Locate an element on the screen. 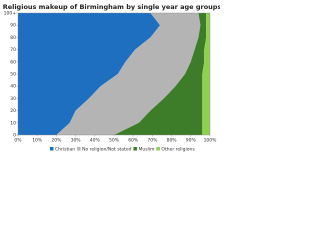 The image size is (320, 240). x-tick-label: 70% is located at coordinates (152, 141).